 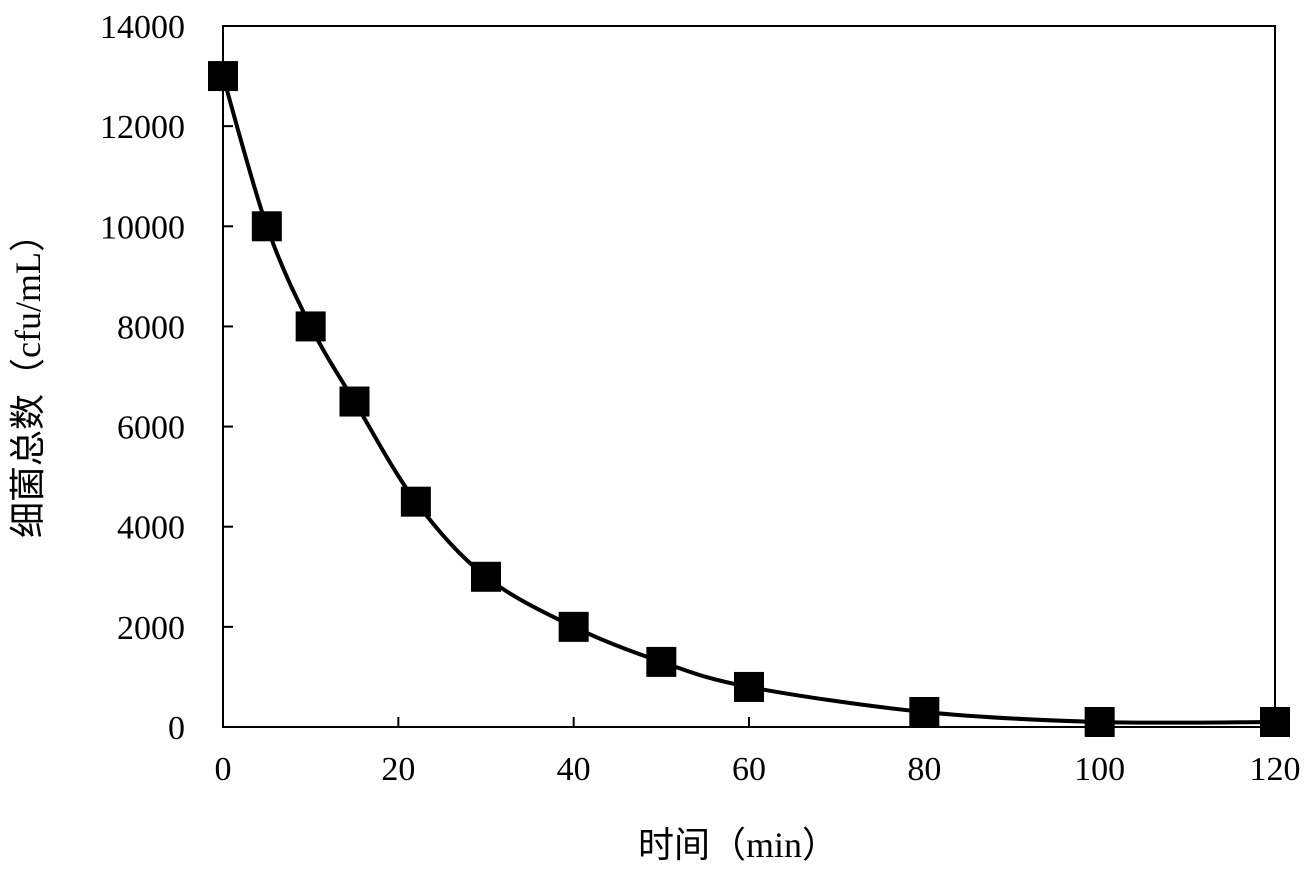 What do you see at coordinates (1275, 769) in the screenshot?
I see `x-tick-label: 120` at bounding box center [1275, 769].